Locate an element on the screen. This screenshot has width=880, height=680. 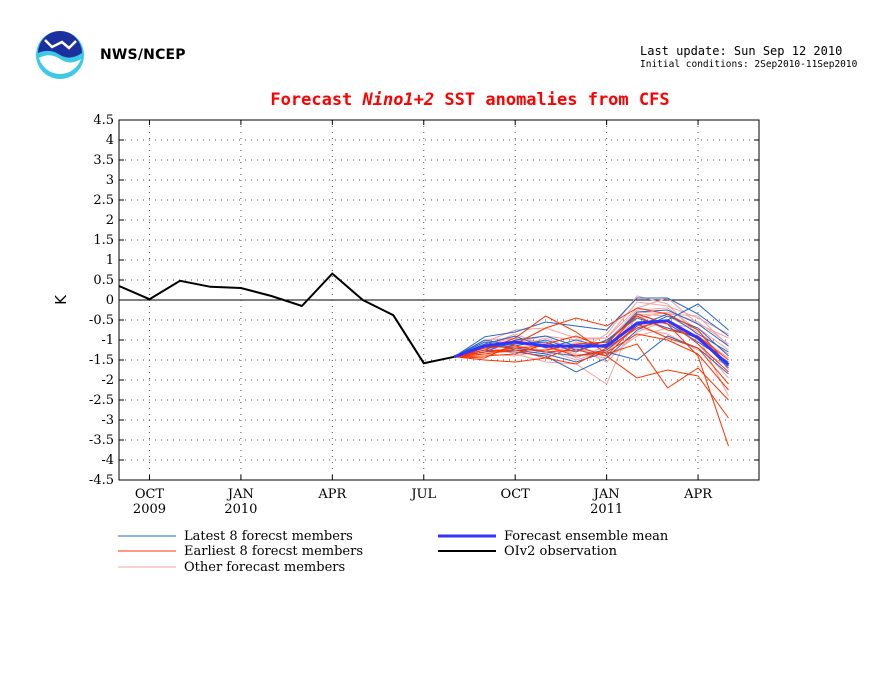
y-tick-label: -1.5 is located at coordinates (101, 360).